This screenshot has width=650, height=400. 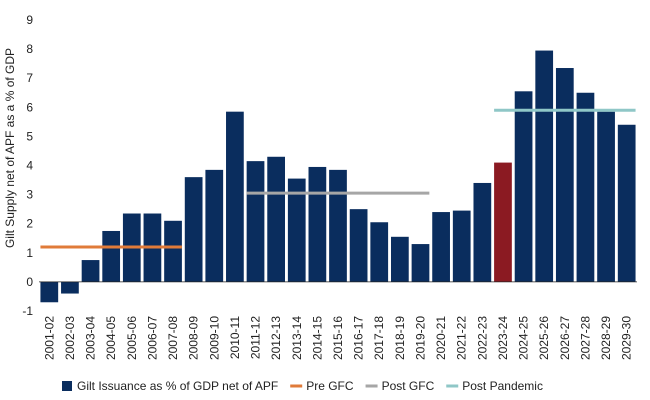 What do you see at coordinates (177, 386) in the screenshot?
I see `legend-label: Gilt Issuance as % of GDP net of APF` at bounding box center [177, 386].